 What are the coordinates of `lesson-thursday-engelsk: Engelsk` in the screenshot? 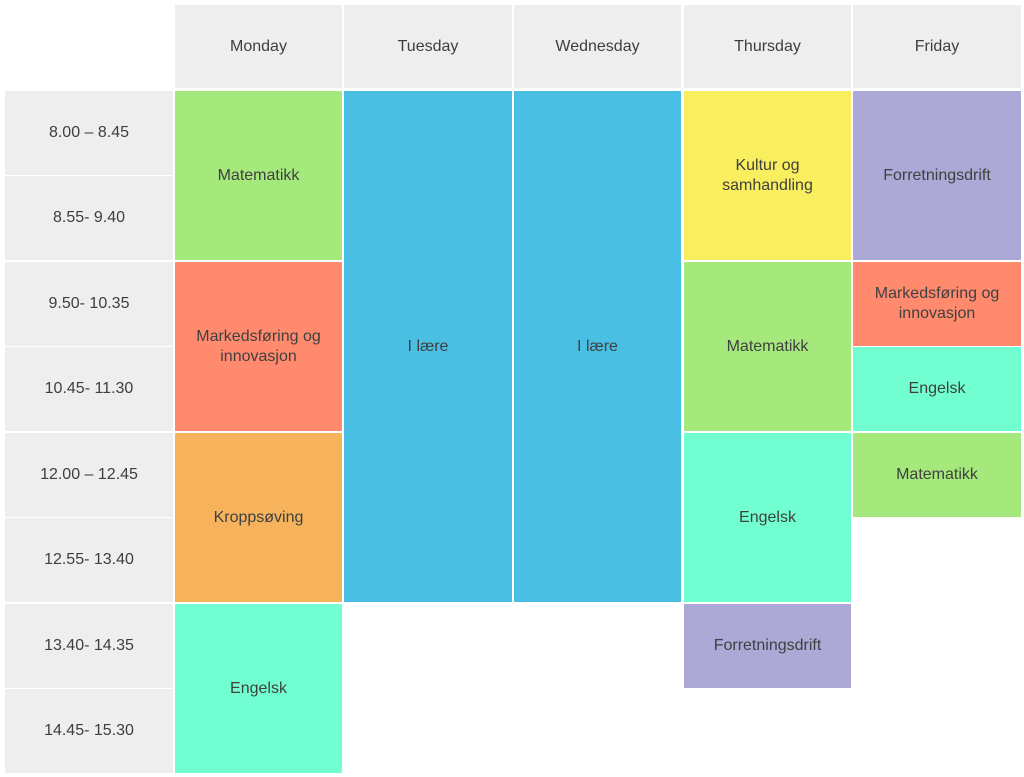 It's located at (767, 517).